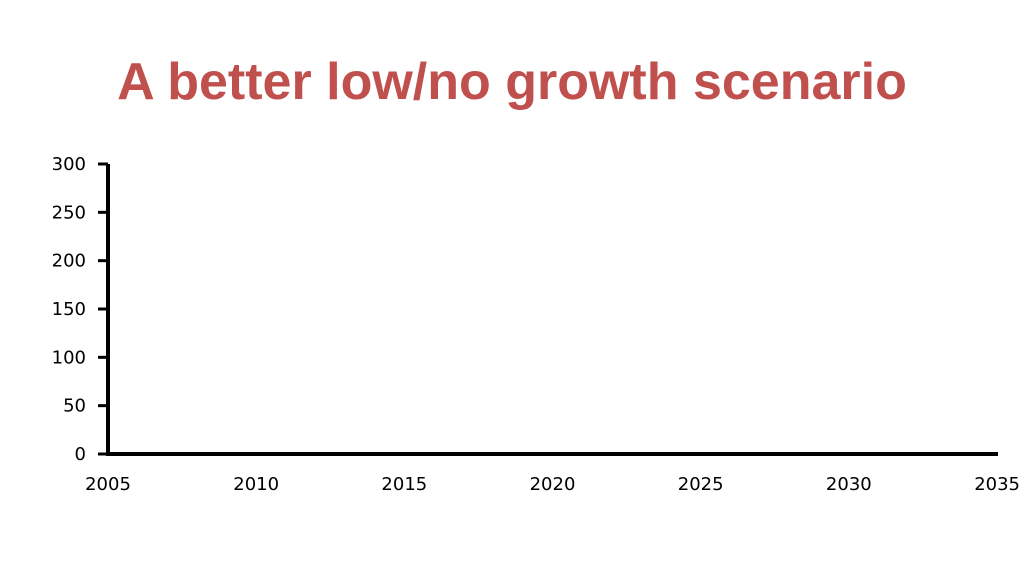 The image size is (1024, 576). What do you see at coordinates (74, 406) in the screenshot?
I see `y-tick-label: 50` at bounding box center [74, 406].